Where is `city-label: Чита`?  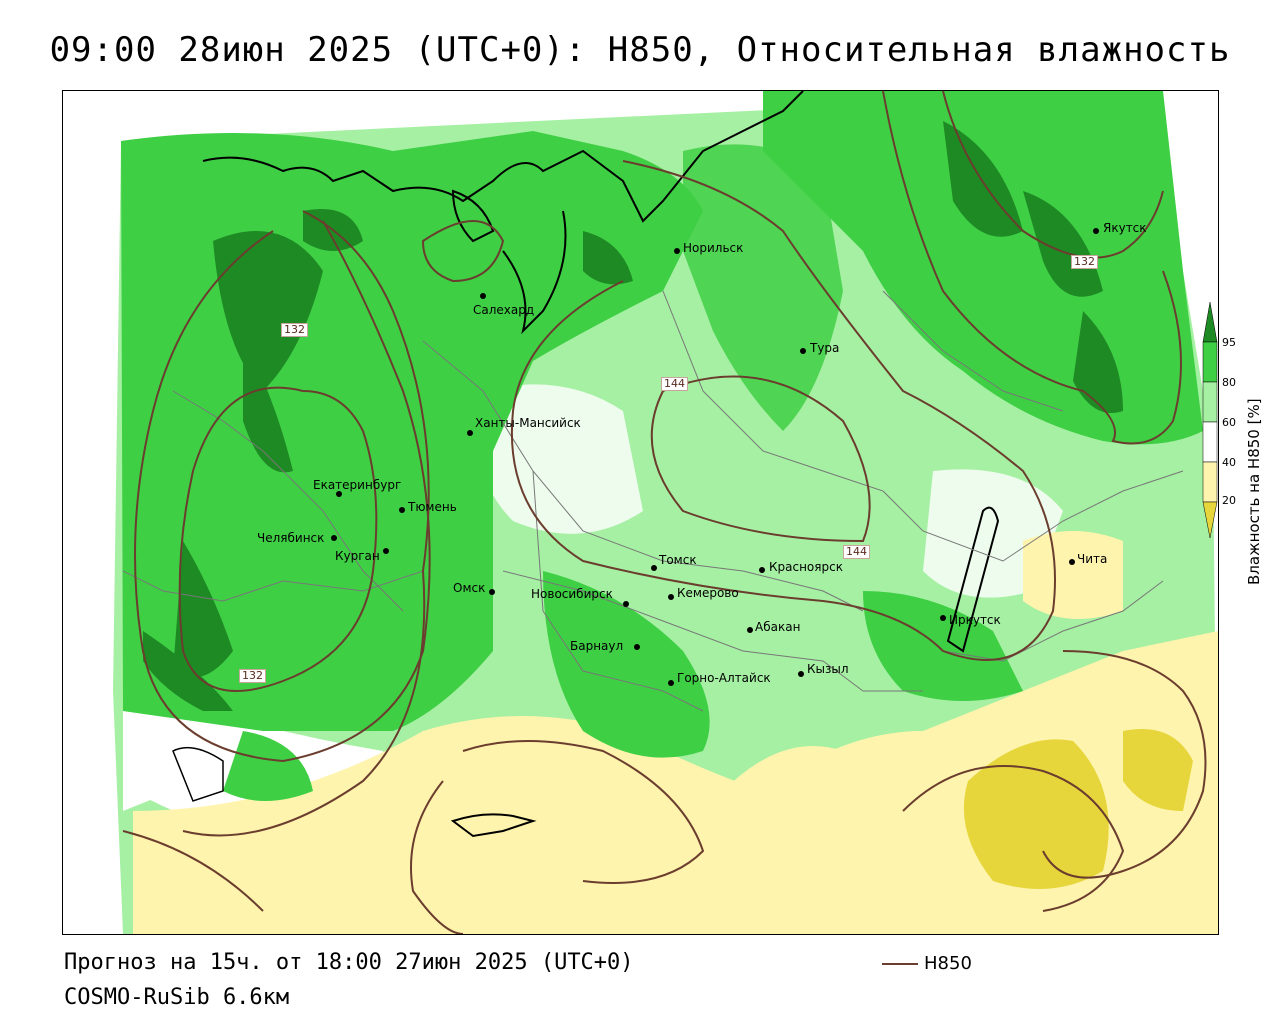
city-label: Чита is located at coordinates (1092, 559).